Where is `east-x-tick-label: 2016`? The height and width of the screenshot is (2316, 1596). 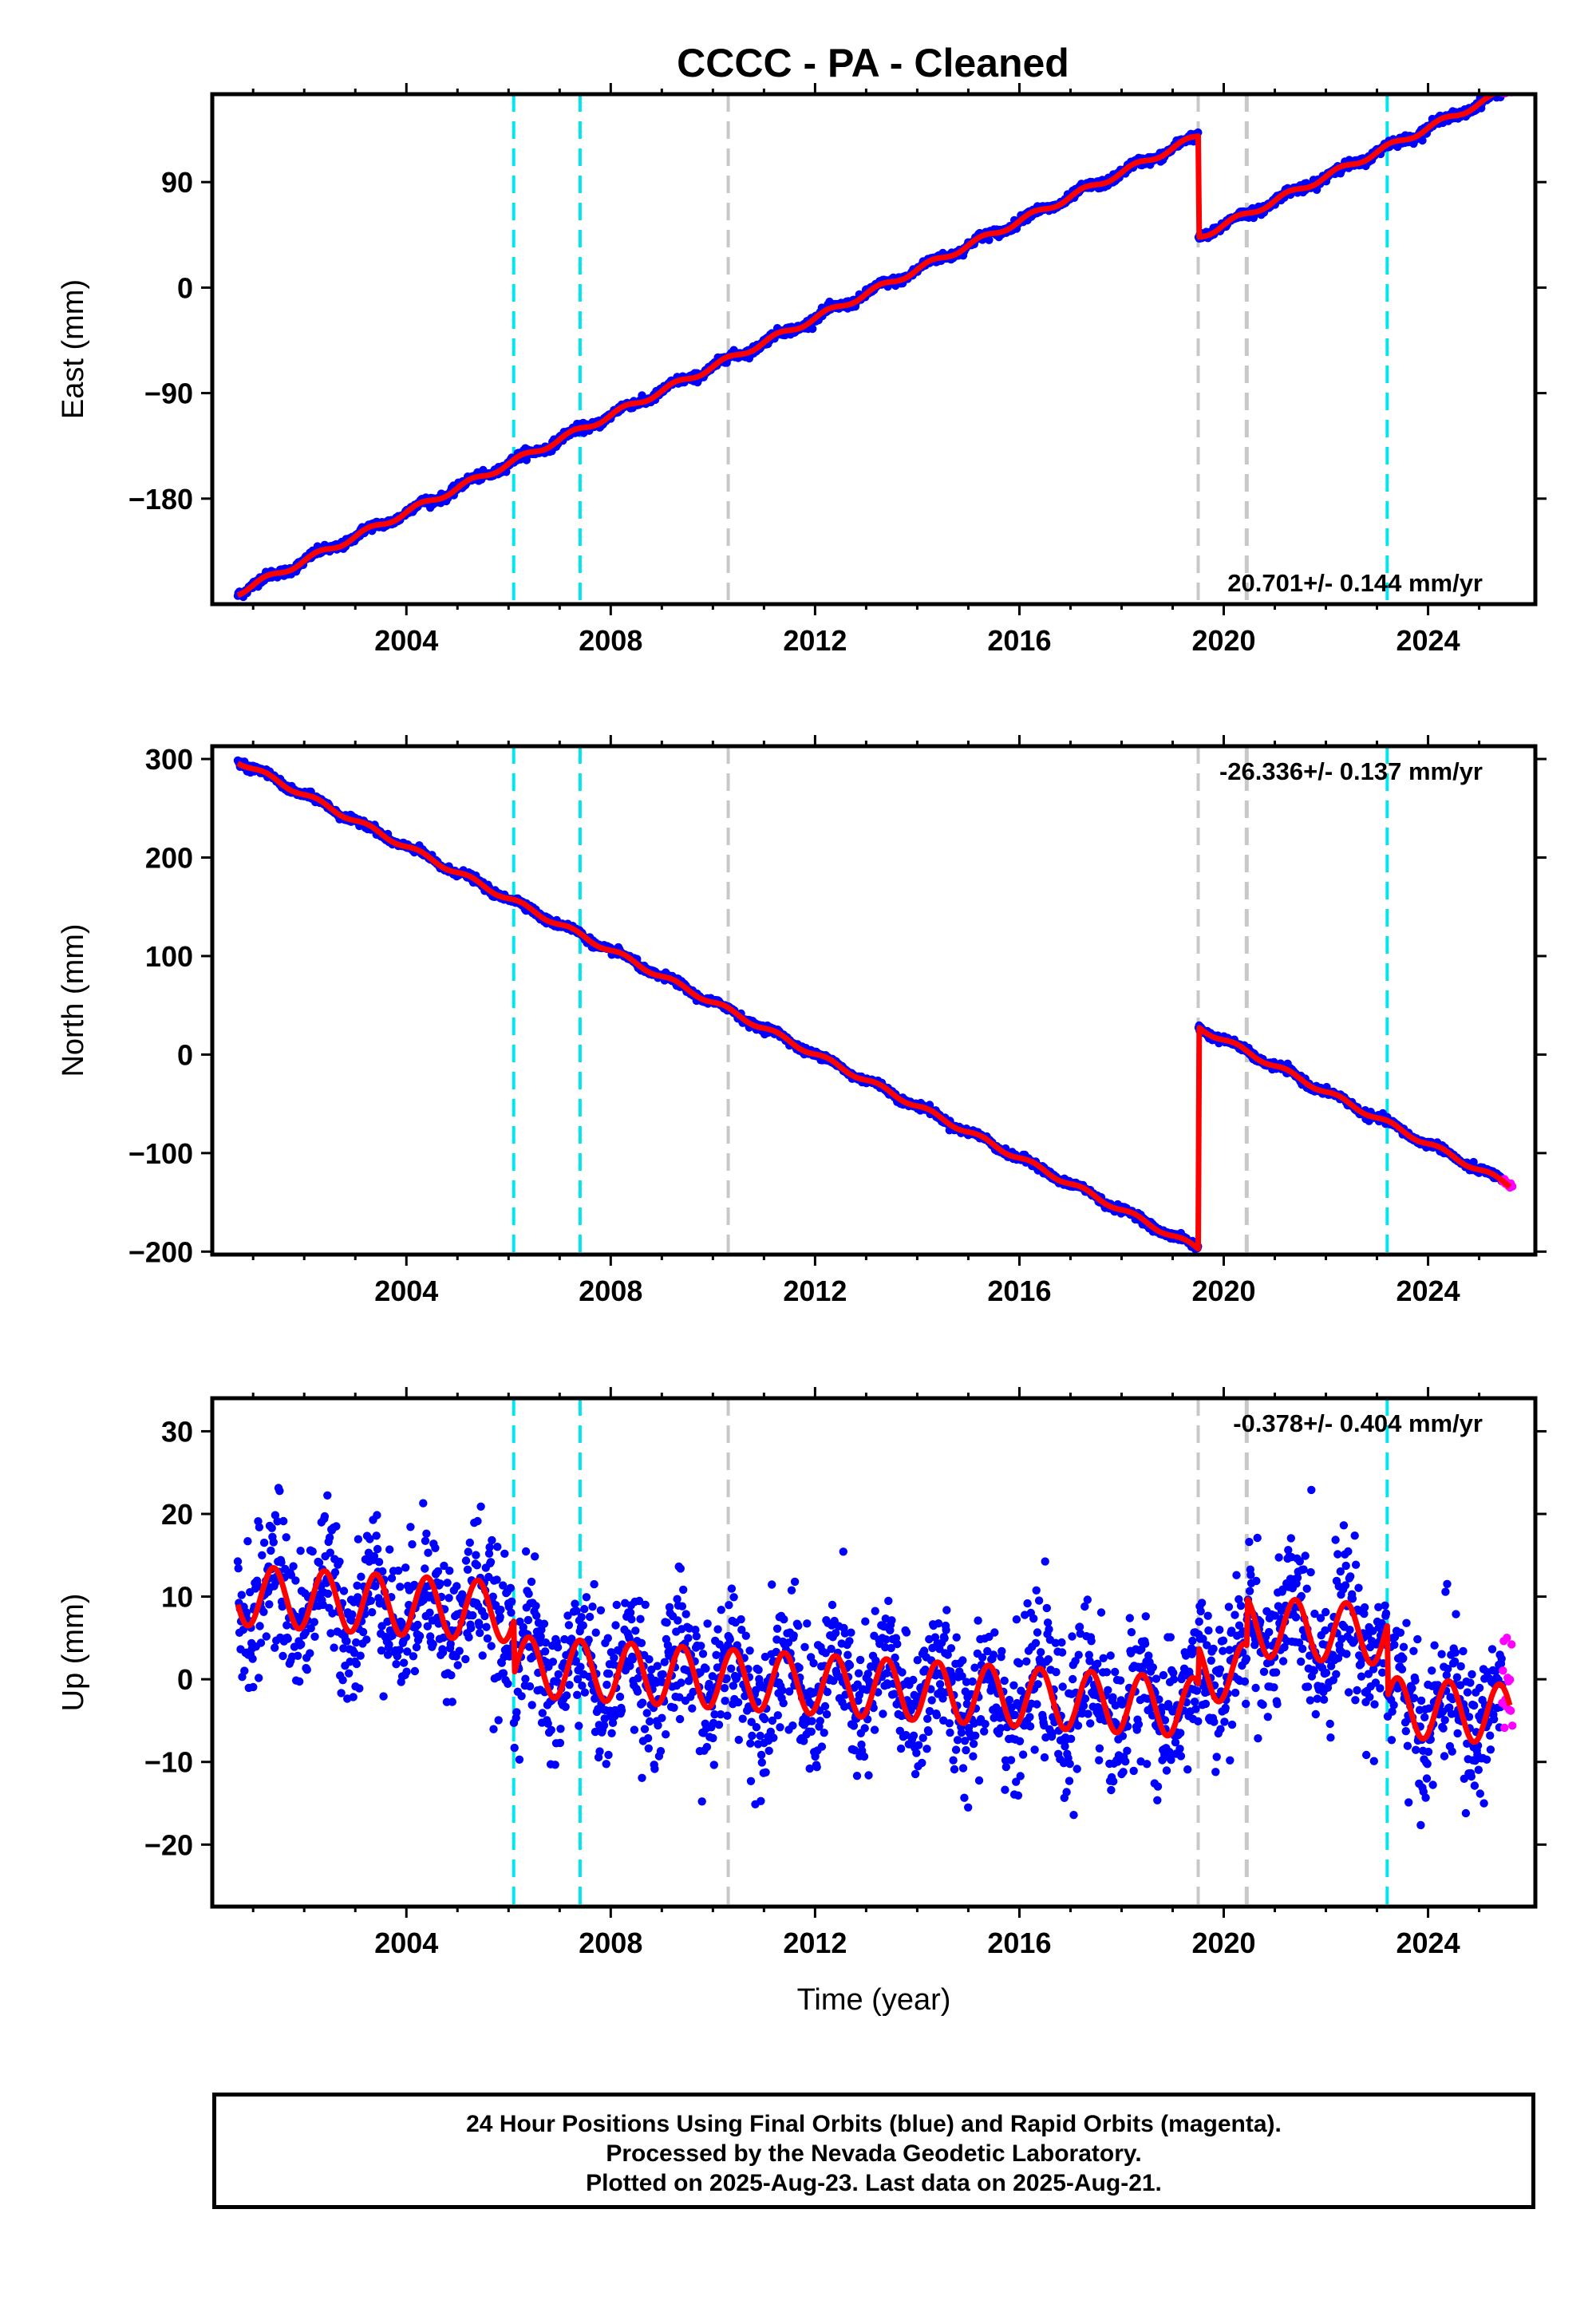 east-x-tick-label: 2016 is located at coordinates (1019, 640).